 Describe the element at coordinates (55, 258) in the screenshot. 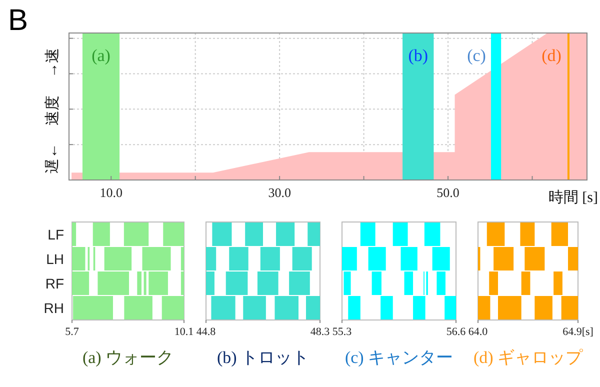

I see `y-tick-label: LH` at that location.